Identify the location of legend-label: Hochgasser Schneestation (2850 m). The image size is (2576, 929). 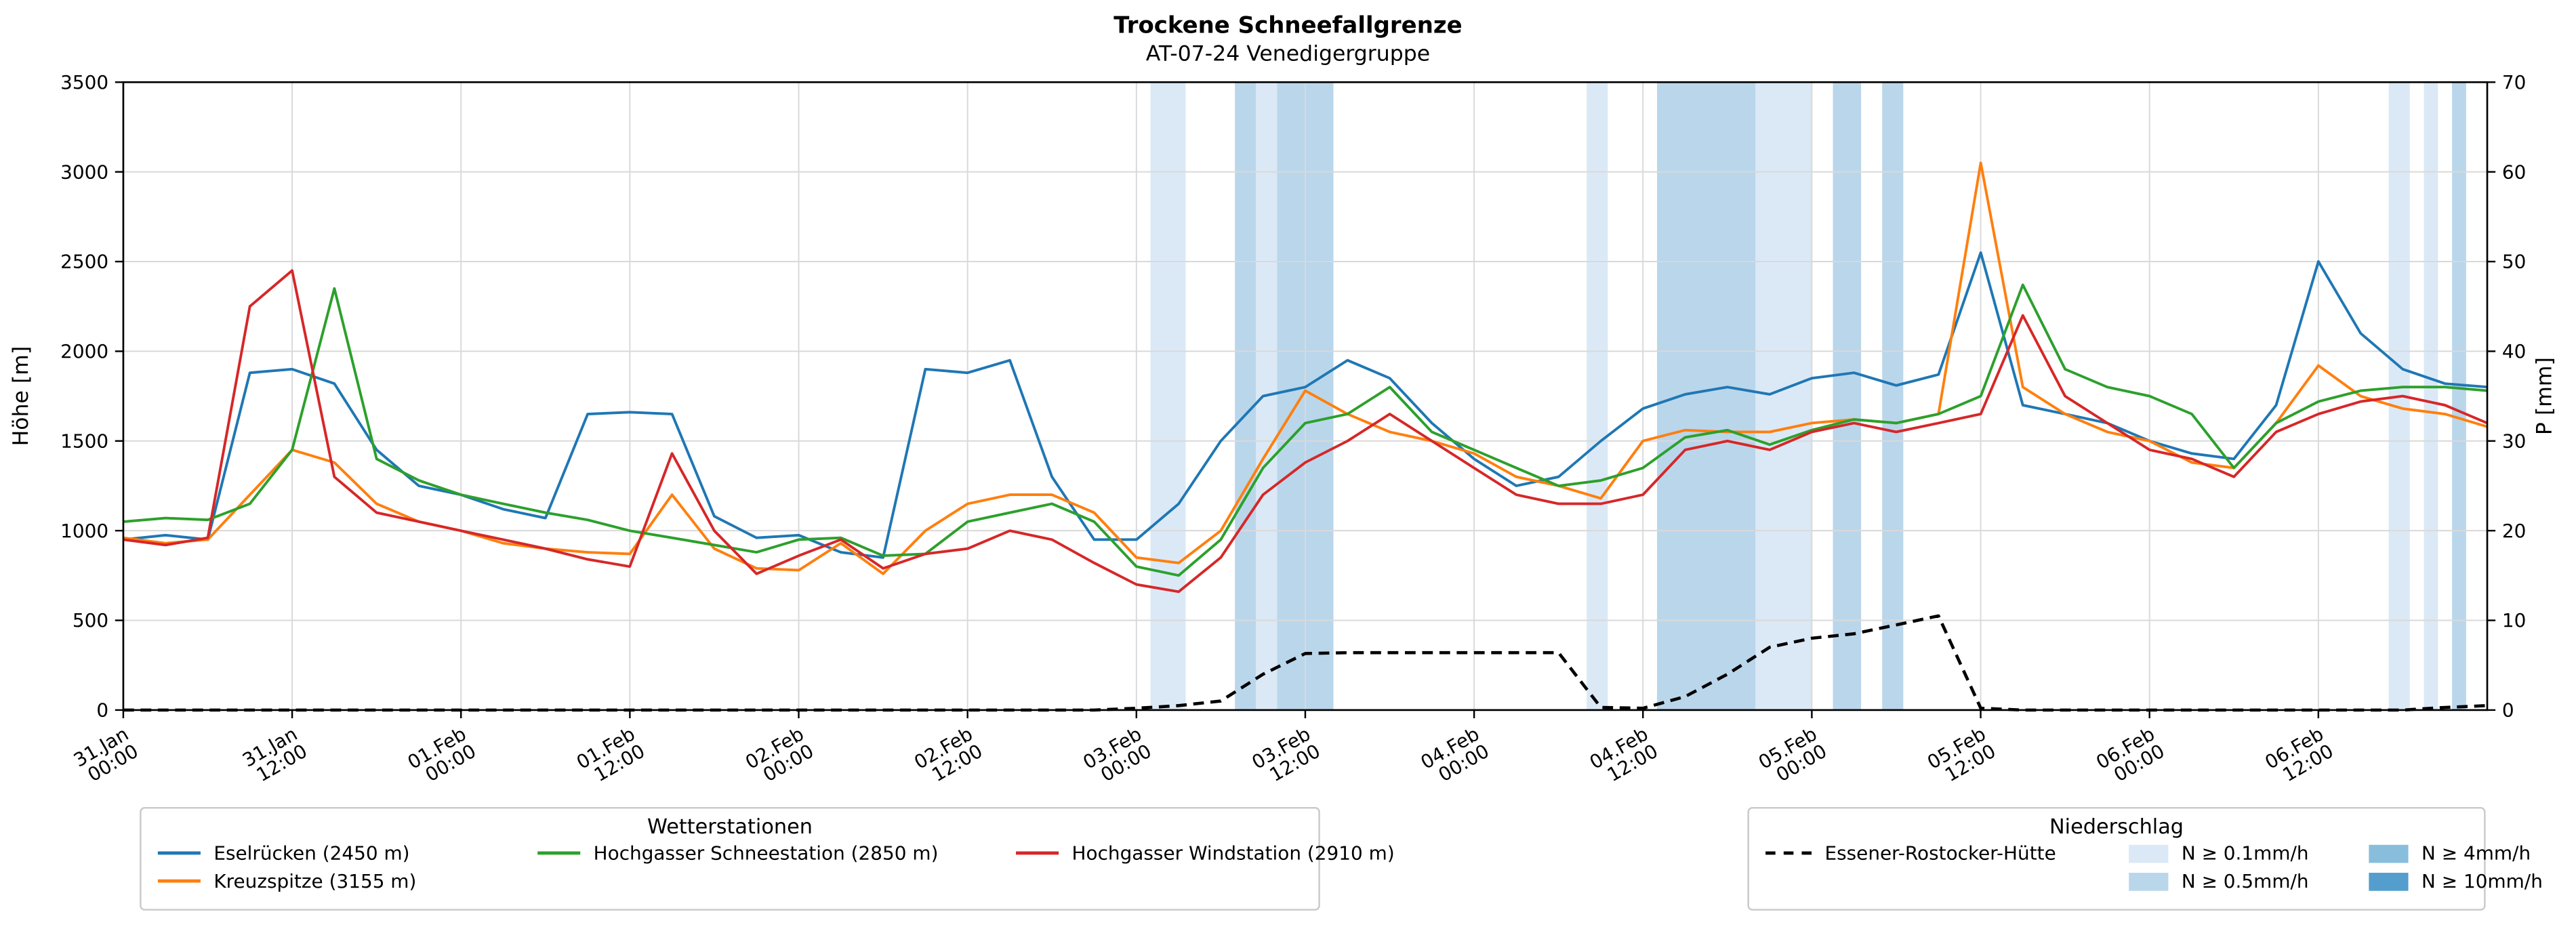
(766, 853).